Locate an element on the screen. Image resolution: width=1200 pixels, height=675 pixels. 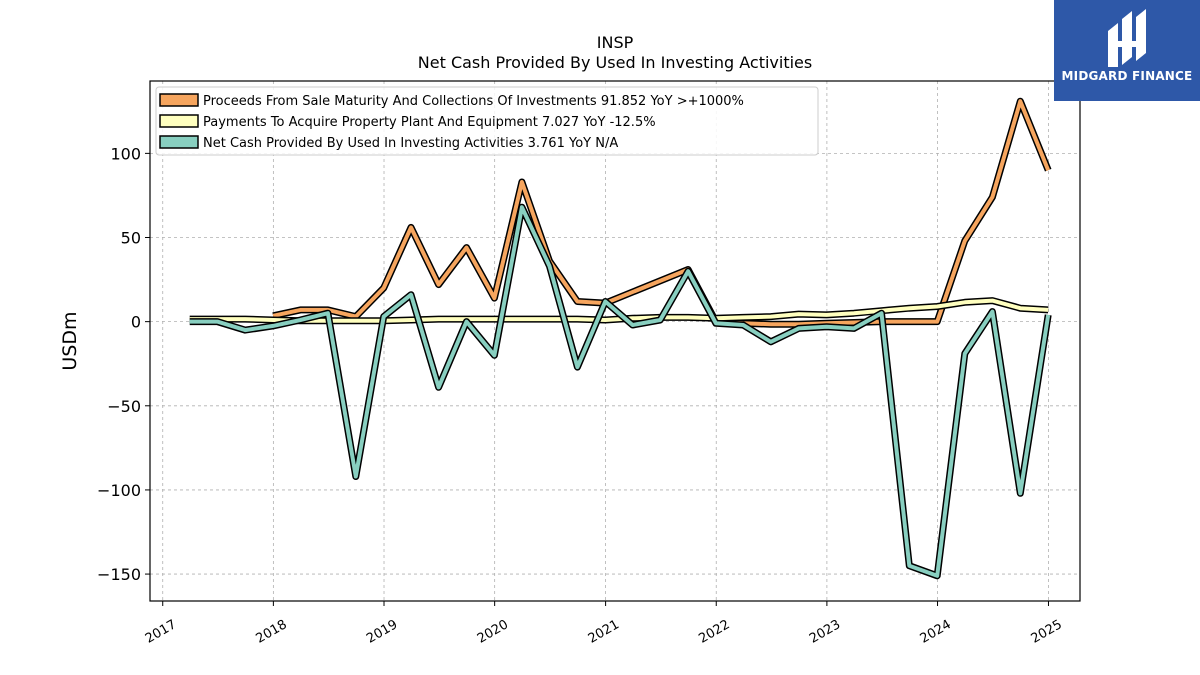
chart-title: INSP is located at coordinates (615, 42).